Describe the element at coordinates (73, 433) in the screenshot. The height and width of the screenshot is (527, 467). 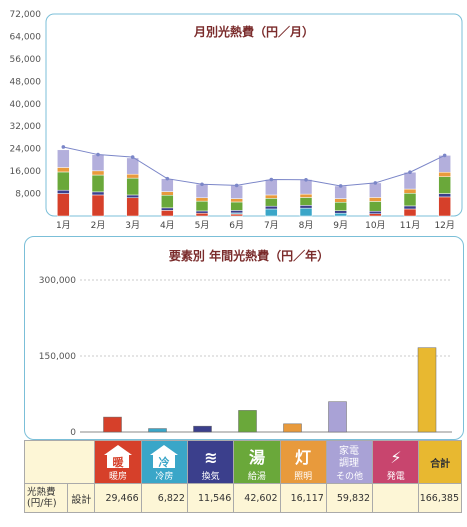
I see `annual-y-tick-label: 0` at that location.